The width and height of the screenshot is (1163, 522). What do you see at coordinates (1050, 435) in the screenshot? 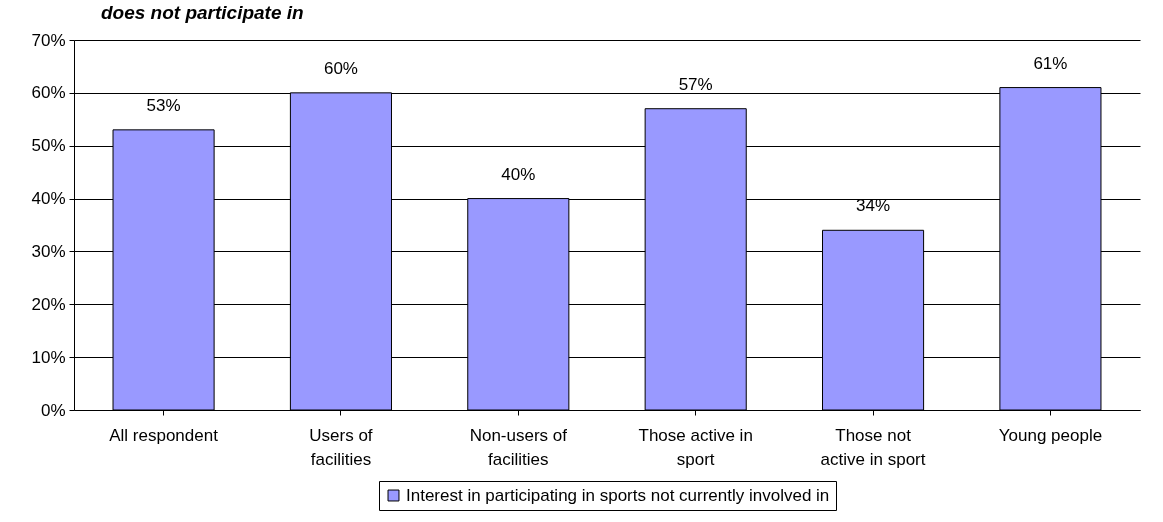
I see `x-tick-label: Young people` at bounding box center [1050, 435].